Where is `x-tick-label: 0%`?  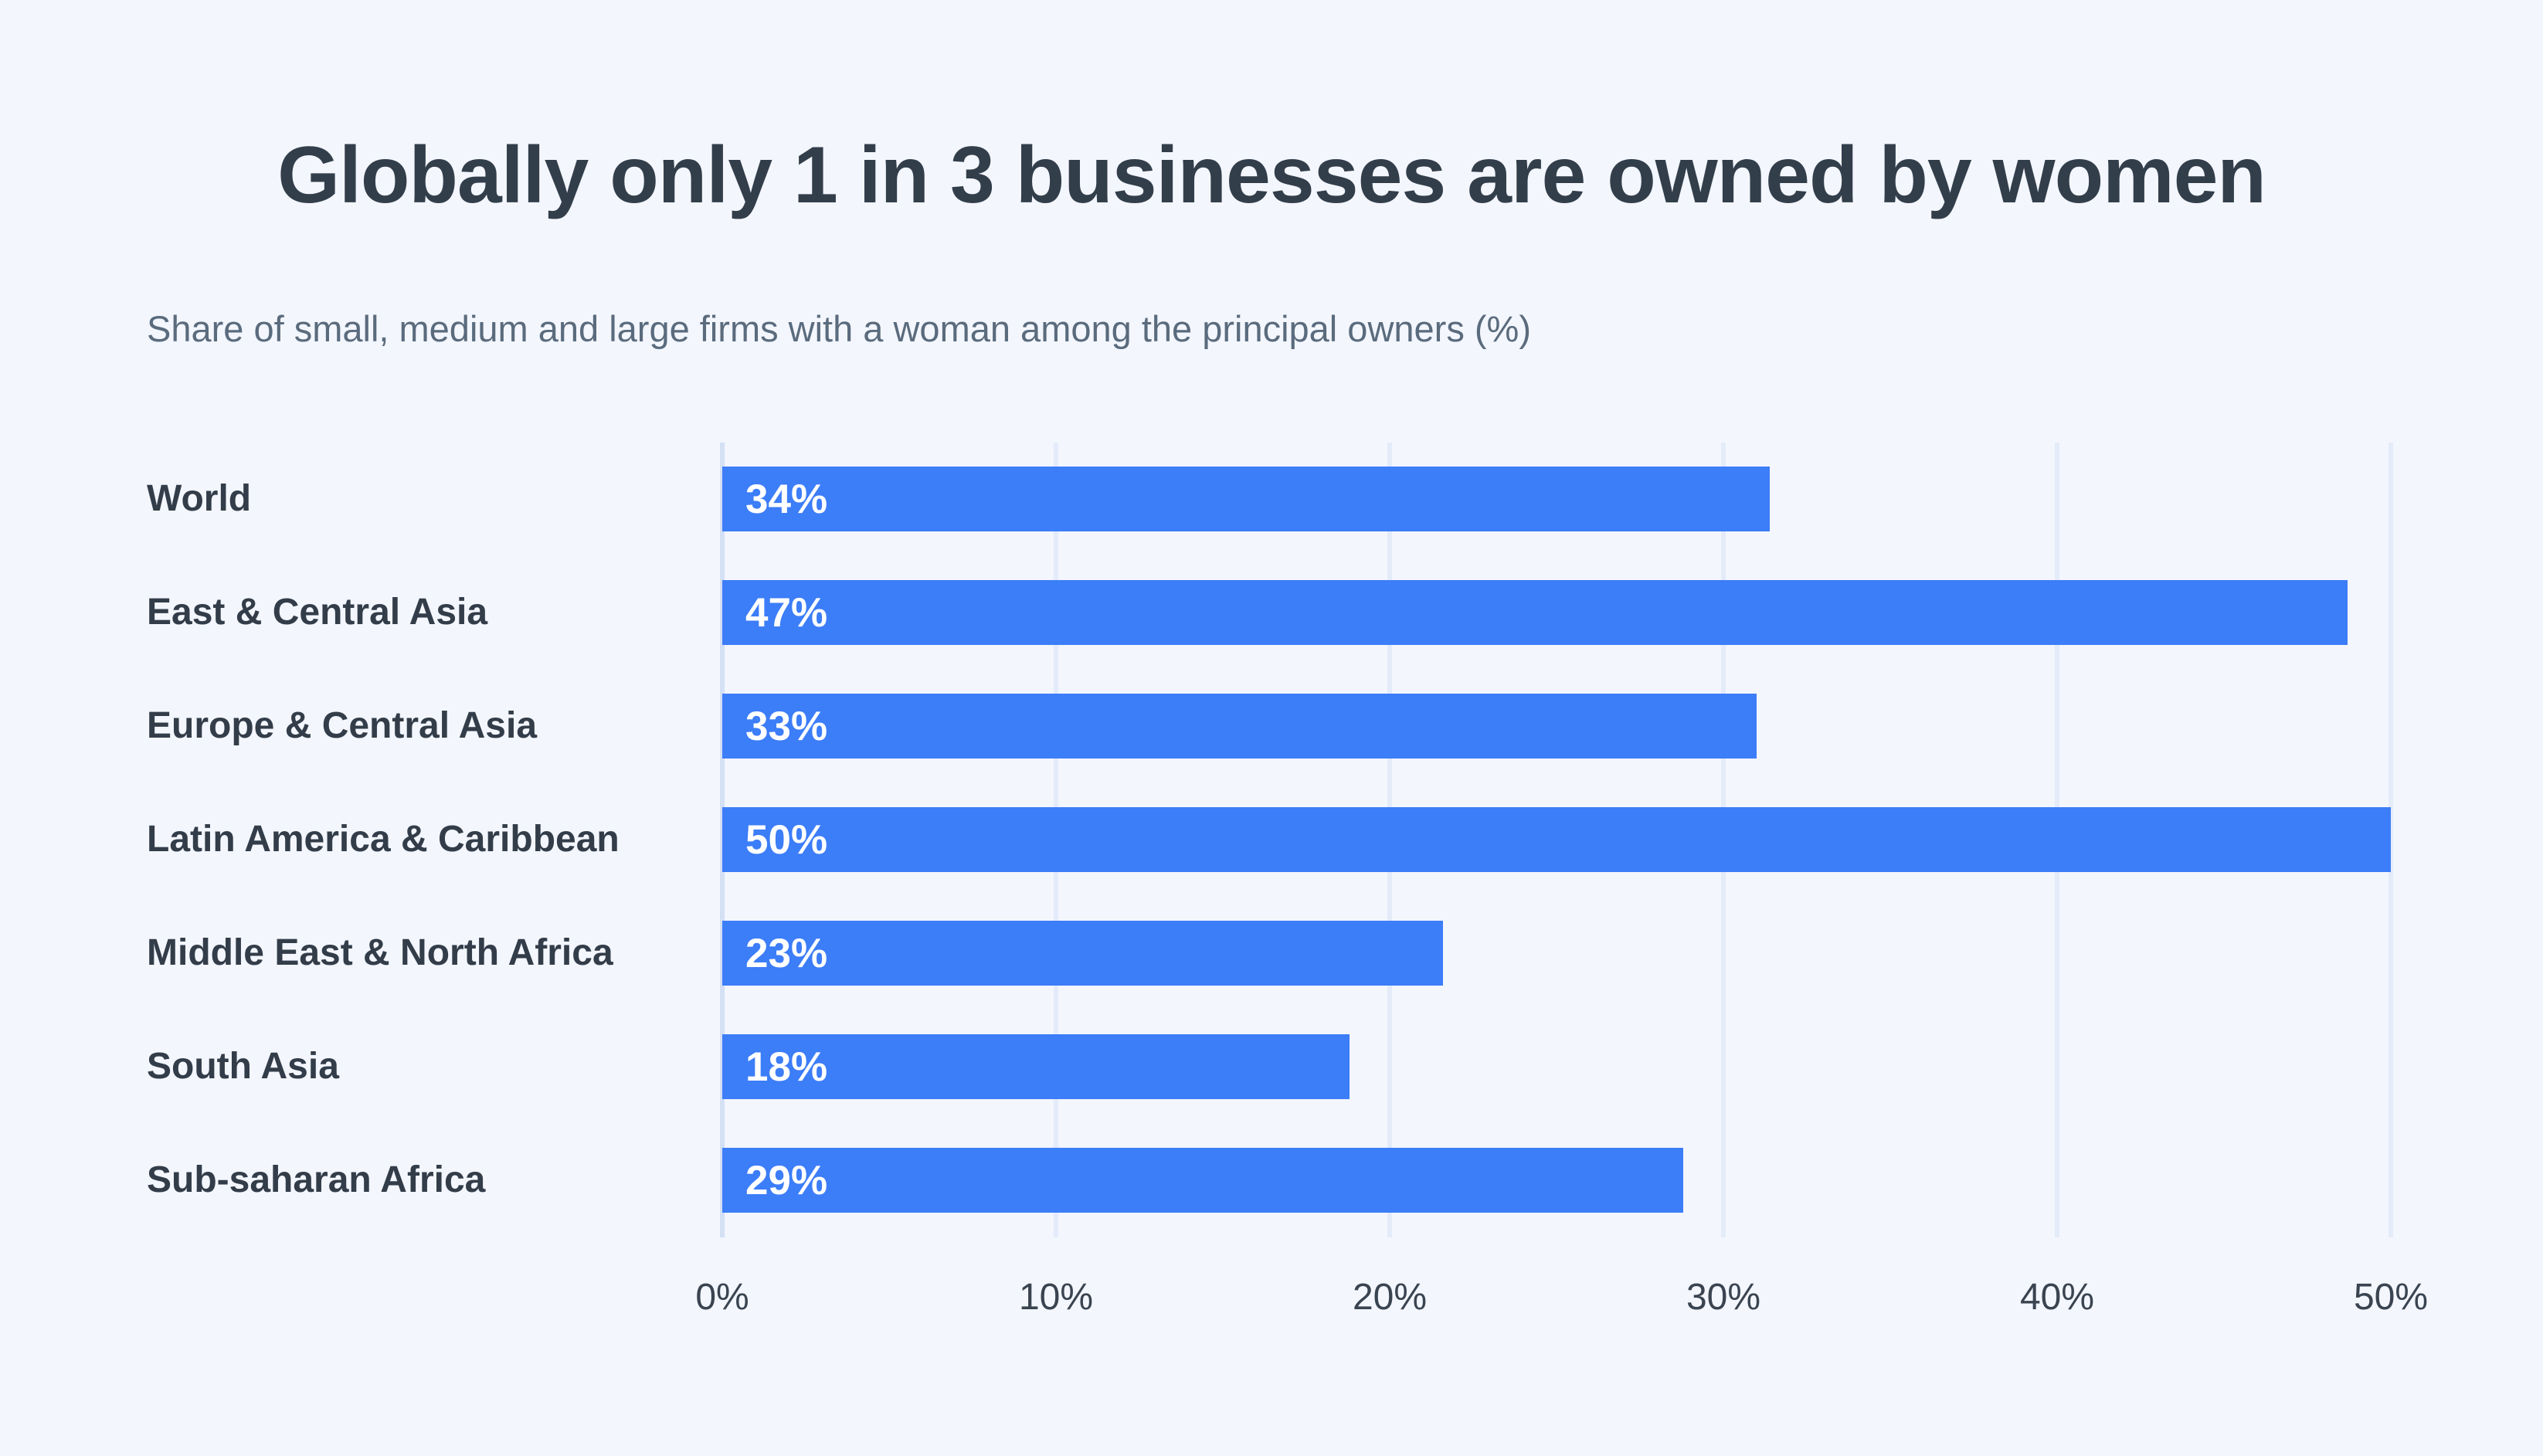
x-tick-label: 0% is located at coordinates (722, 1298).